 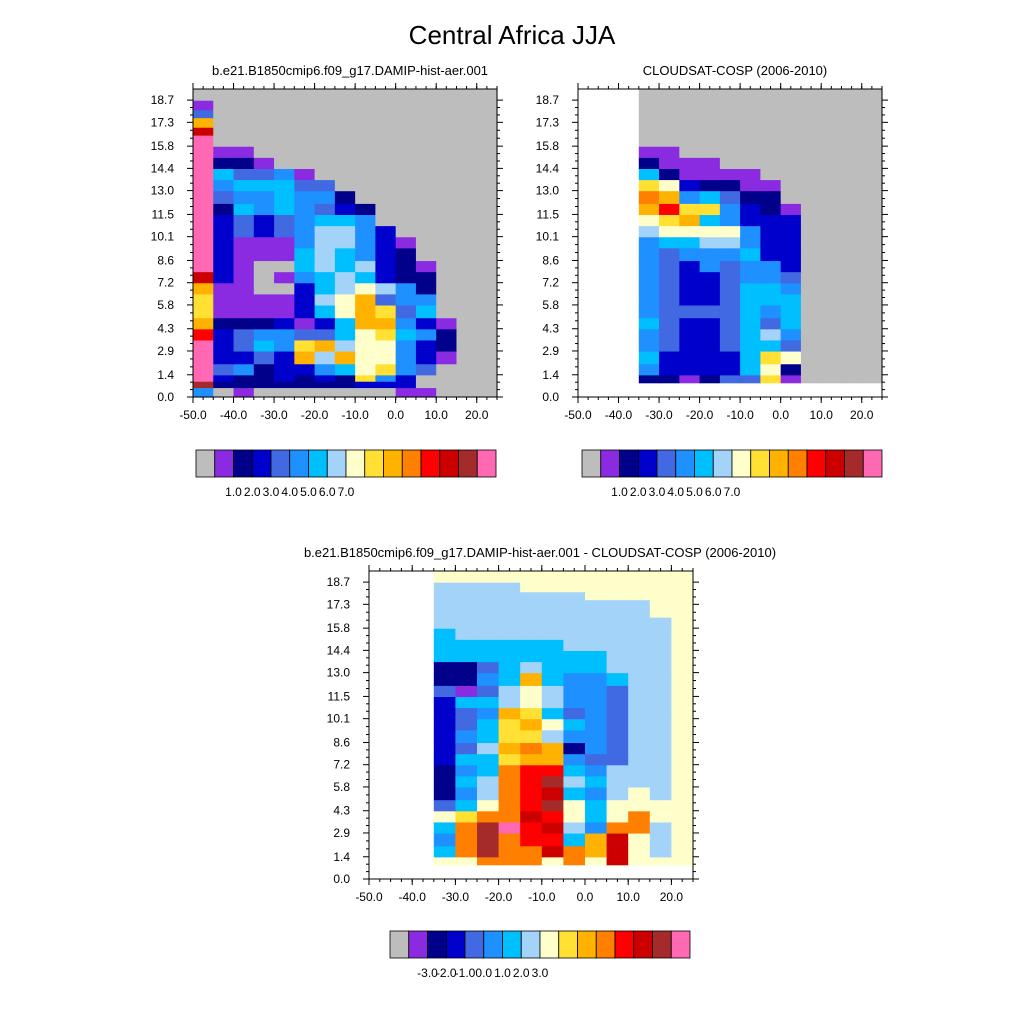 What do you see at coordinates (413, 897) in the screenshot?
I see `x-tick-label: -40.0` at bounding box center [413, 897].